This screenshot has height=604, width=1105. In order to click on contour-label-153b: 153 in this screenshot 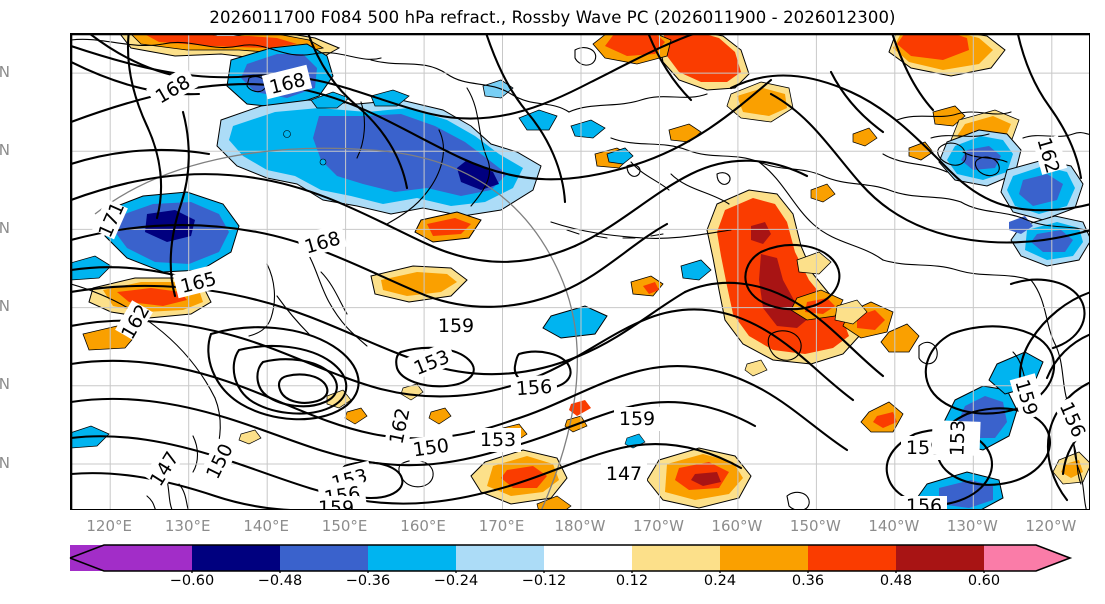, I will do `click(498, 440)`.